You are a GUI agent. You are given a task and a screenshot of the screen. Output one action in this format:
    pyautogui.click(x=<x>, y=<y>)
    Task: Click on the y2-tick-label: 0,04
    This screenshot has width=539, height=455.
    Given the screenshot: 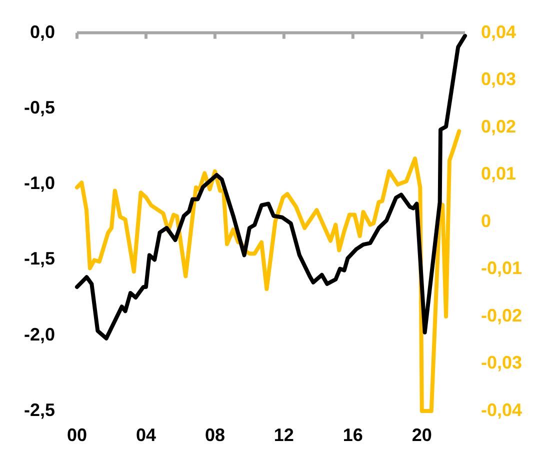 What is the action you would take?
    pyautogui.click(x=498, y=32)
    